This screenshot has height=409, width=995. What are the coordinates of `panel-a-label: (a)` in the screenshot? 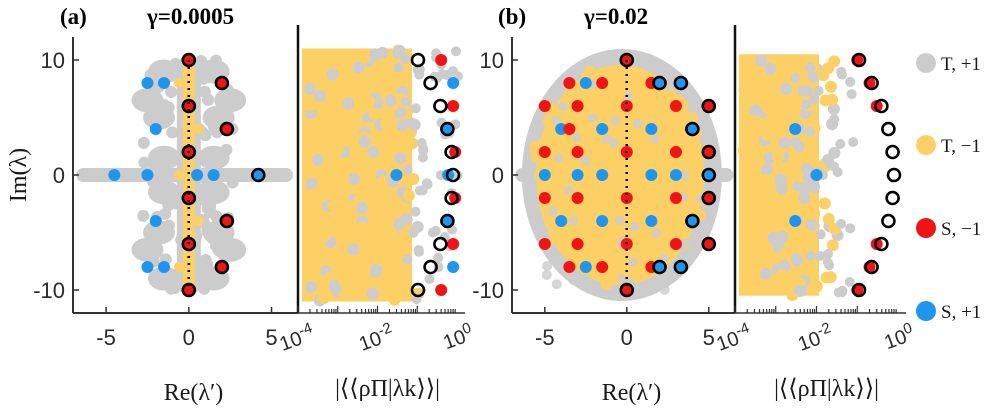 It's located at (73, 16).